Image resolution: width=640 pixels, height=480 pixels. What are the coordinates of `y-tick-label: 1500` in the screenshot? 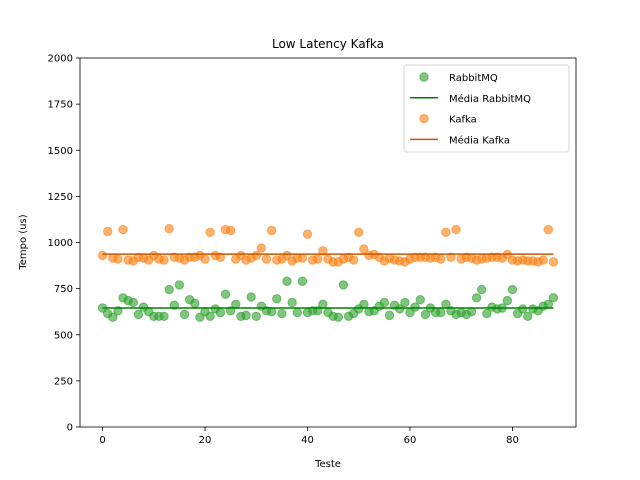 It's located at (60, 151).